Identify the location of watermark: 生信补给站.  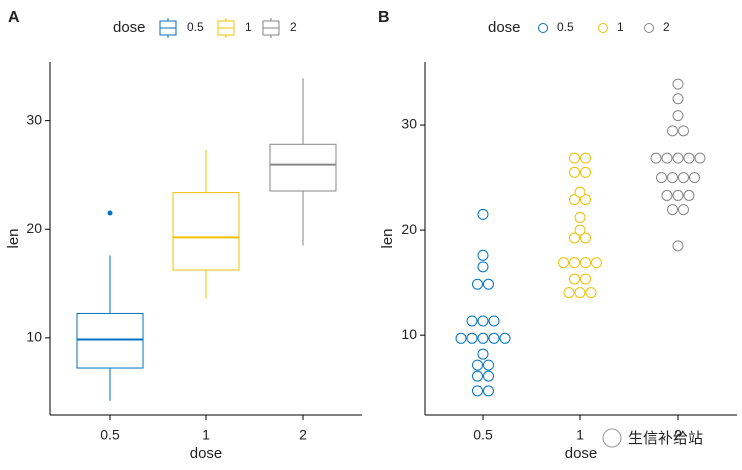
(652, 438).